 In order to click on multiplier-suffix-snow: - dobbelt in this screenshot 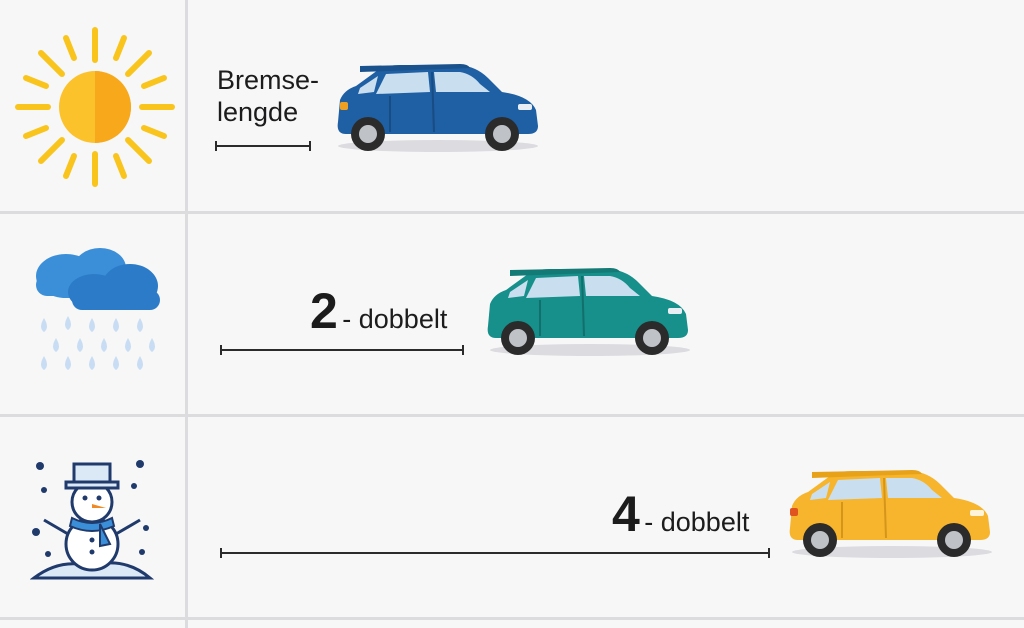, I will do `click(697, 522)`.